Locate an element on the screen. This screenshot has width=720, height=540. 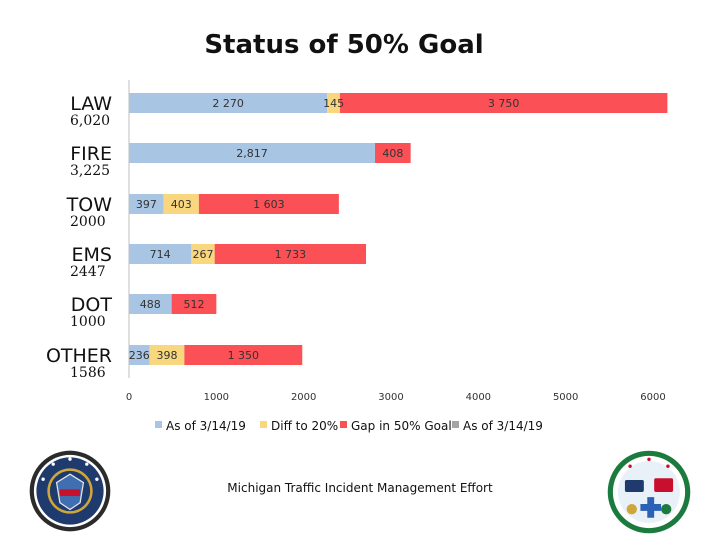
legend-label-1: Diff to 20% is located at coordinates (304, 426).